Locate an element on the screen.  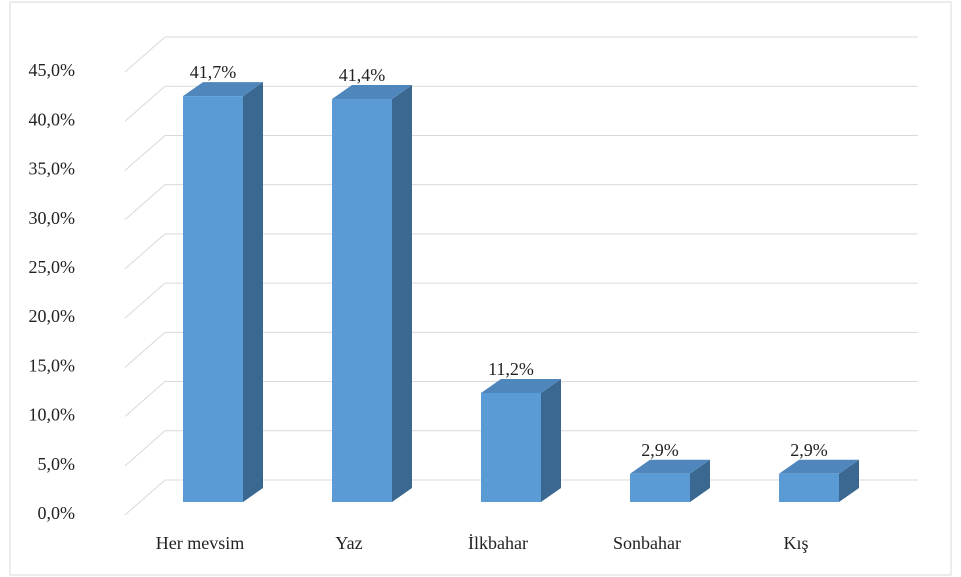
data-label: 41,7% is located at coordinates (213, 72).